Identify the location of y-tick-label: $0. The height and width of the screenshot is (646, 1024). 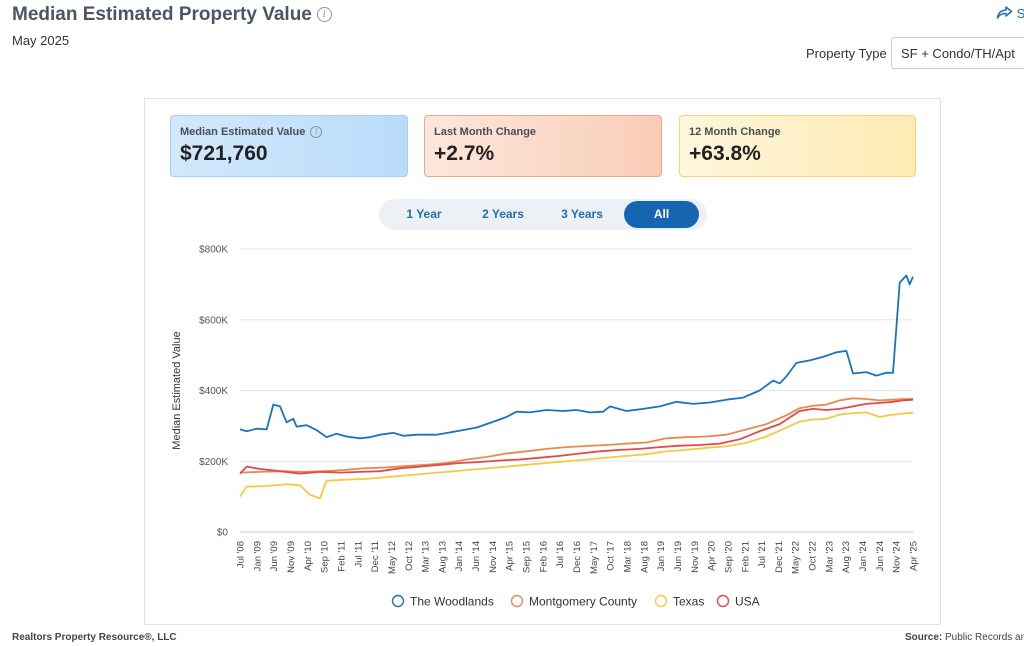
(223, 533).